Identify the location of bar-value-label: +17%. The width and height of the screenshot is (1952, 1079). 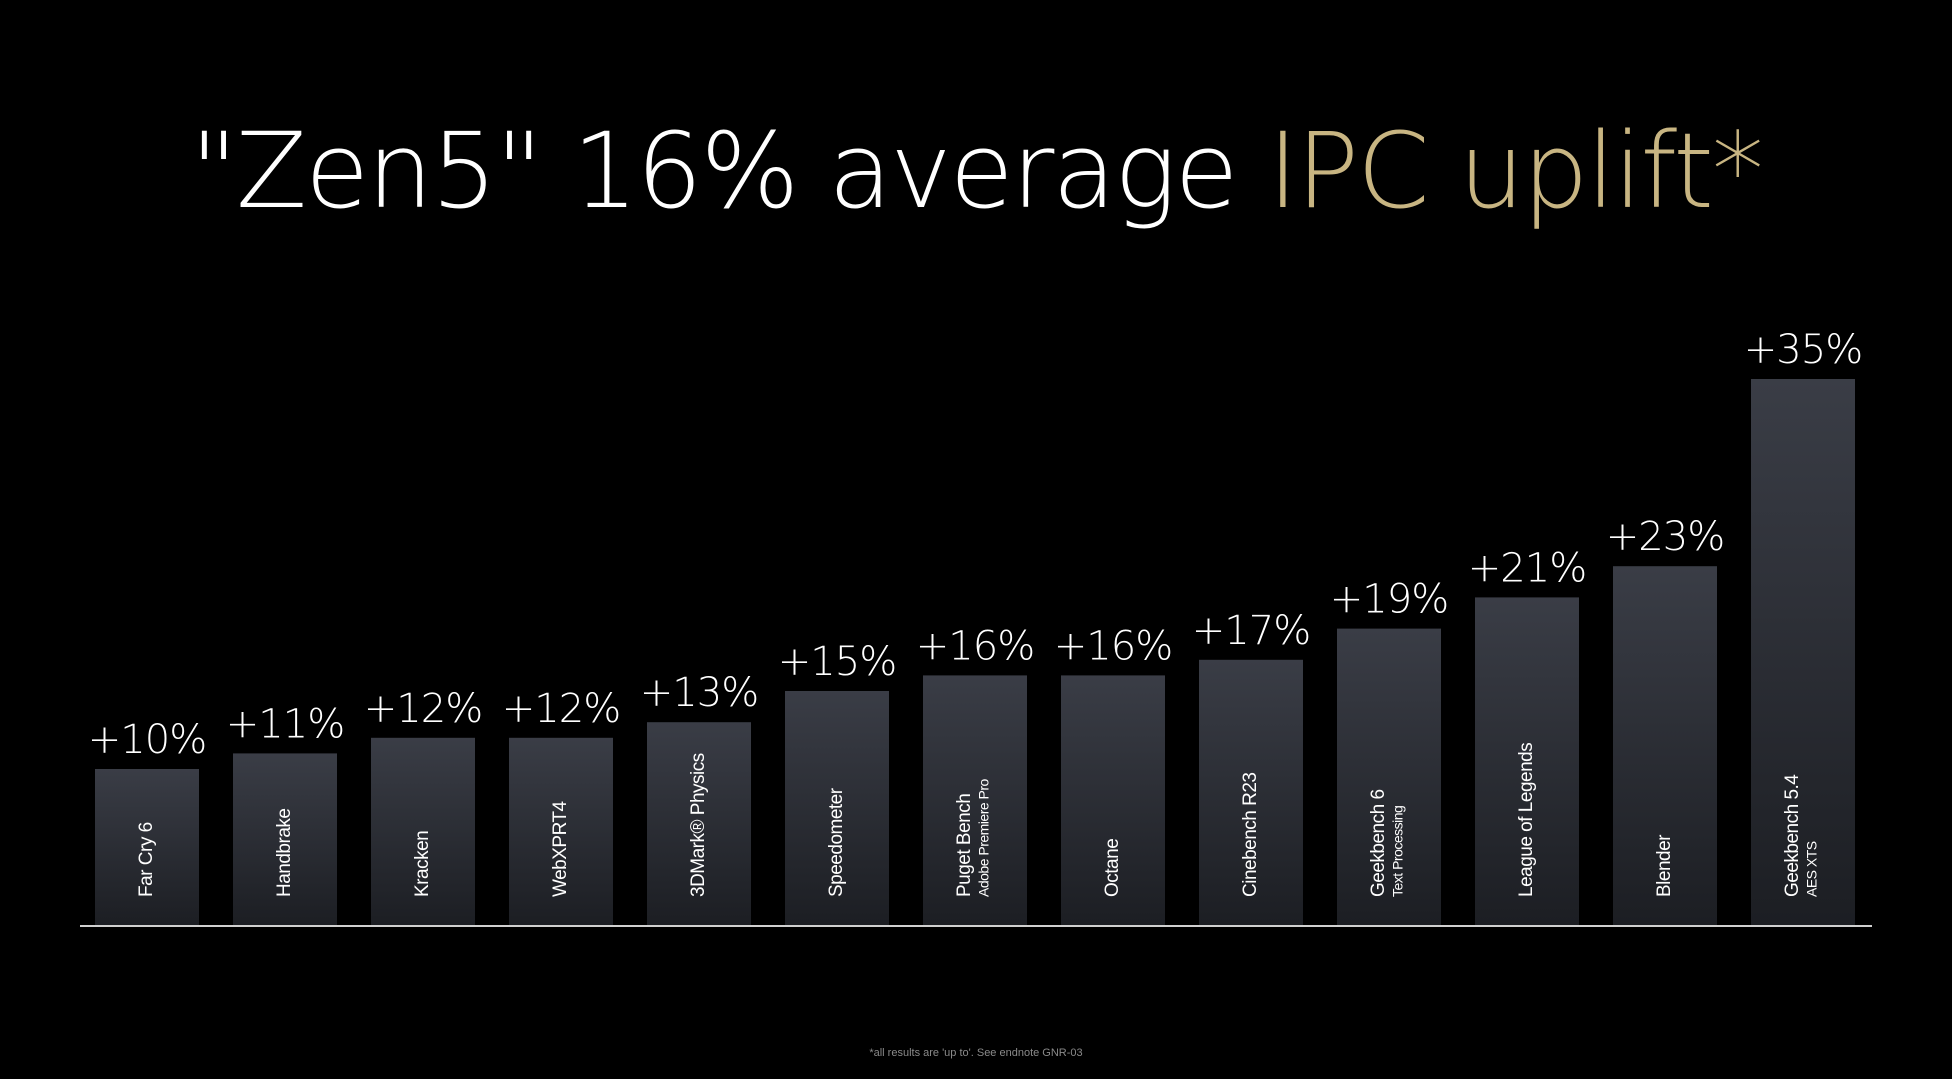
(1251, 631).